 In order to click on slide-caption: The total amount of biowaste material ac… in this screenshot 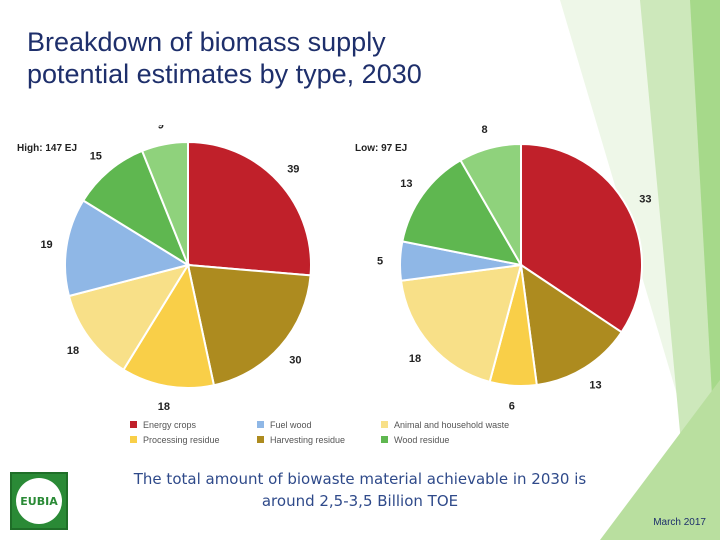, I will do `click(360, 490)`.